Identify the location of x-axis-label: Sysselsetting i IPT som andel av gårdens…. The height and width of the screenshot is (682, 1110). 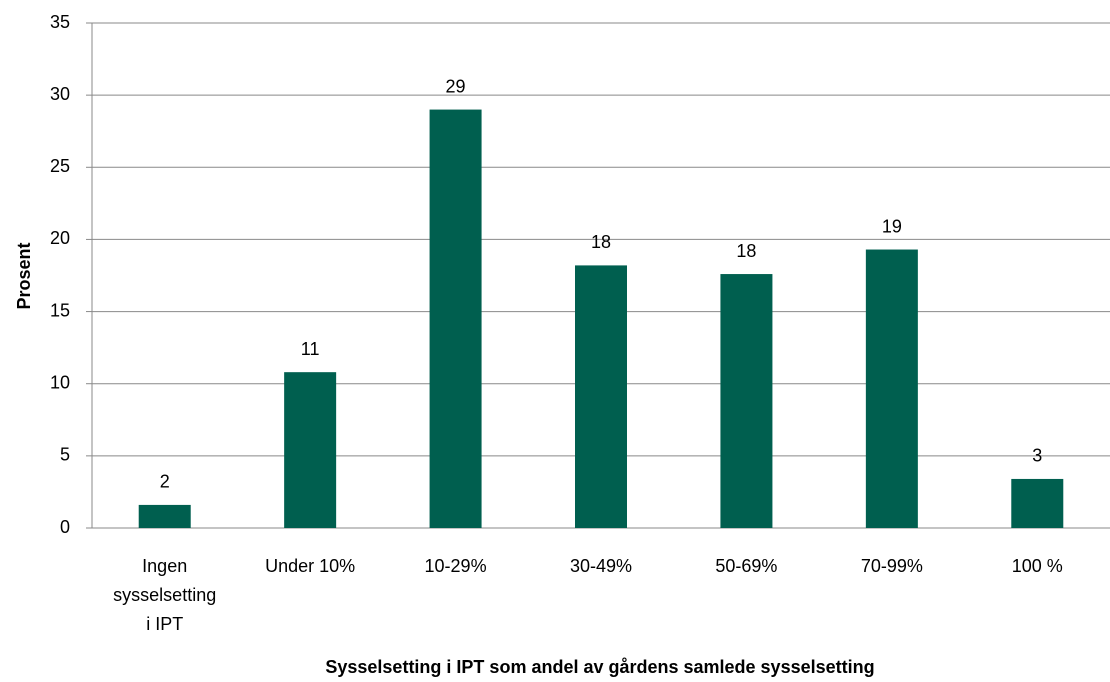
(599, 667).